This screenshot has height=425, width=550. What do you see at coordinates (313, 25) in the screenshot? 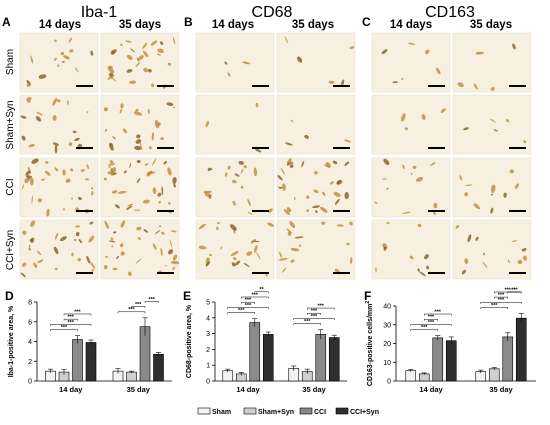
I see `panel-B-col-right: 35 days` at bounding box center [313, 25].